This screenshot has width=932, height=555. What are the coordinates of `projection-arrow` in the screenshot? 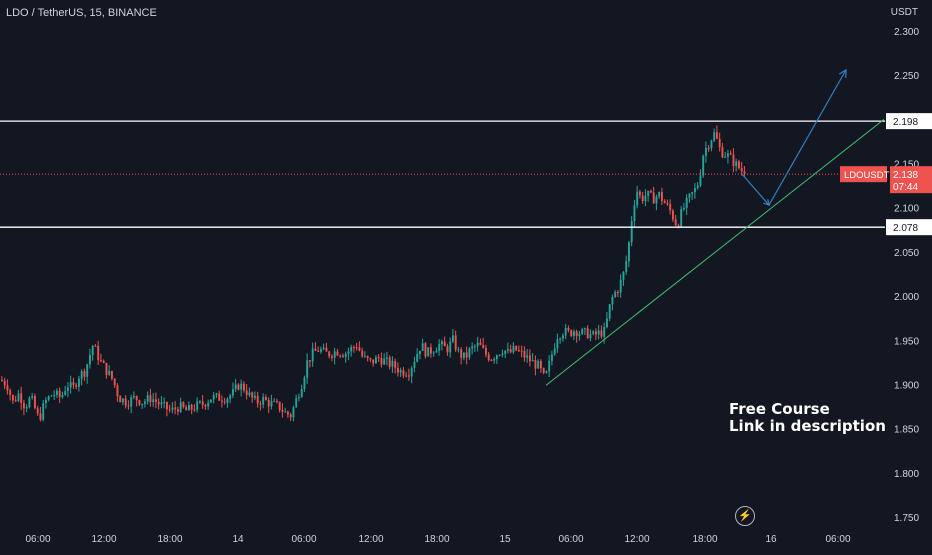 It's located at (794, 138).